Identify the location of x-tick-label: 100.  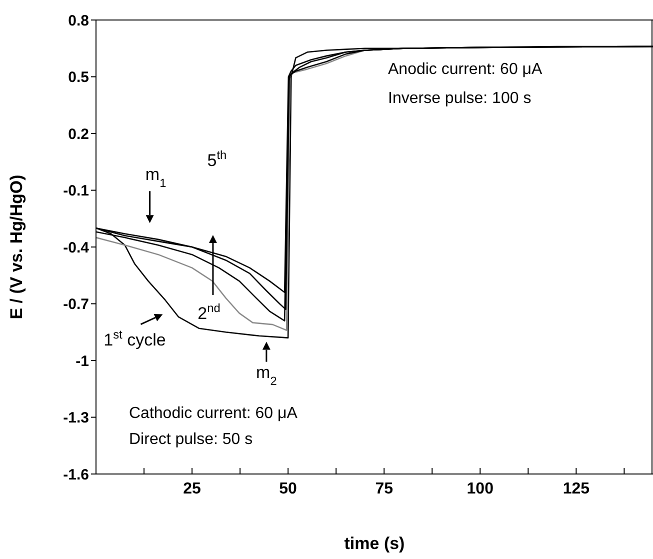
(480, 489).